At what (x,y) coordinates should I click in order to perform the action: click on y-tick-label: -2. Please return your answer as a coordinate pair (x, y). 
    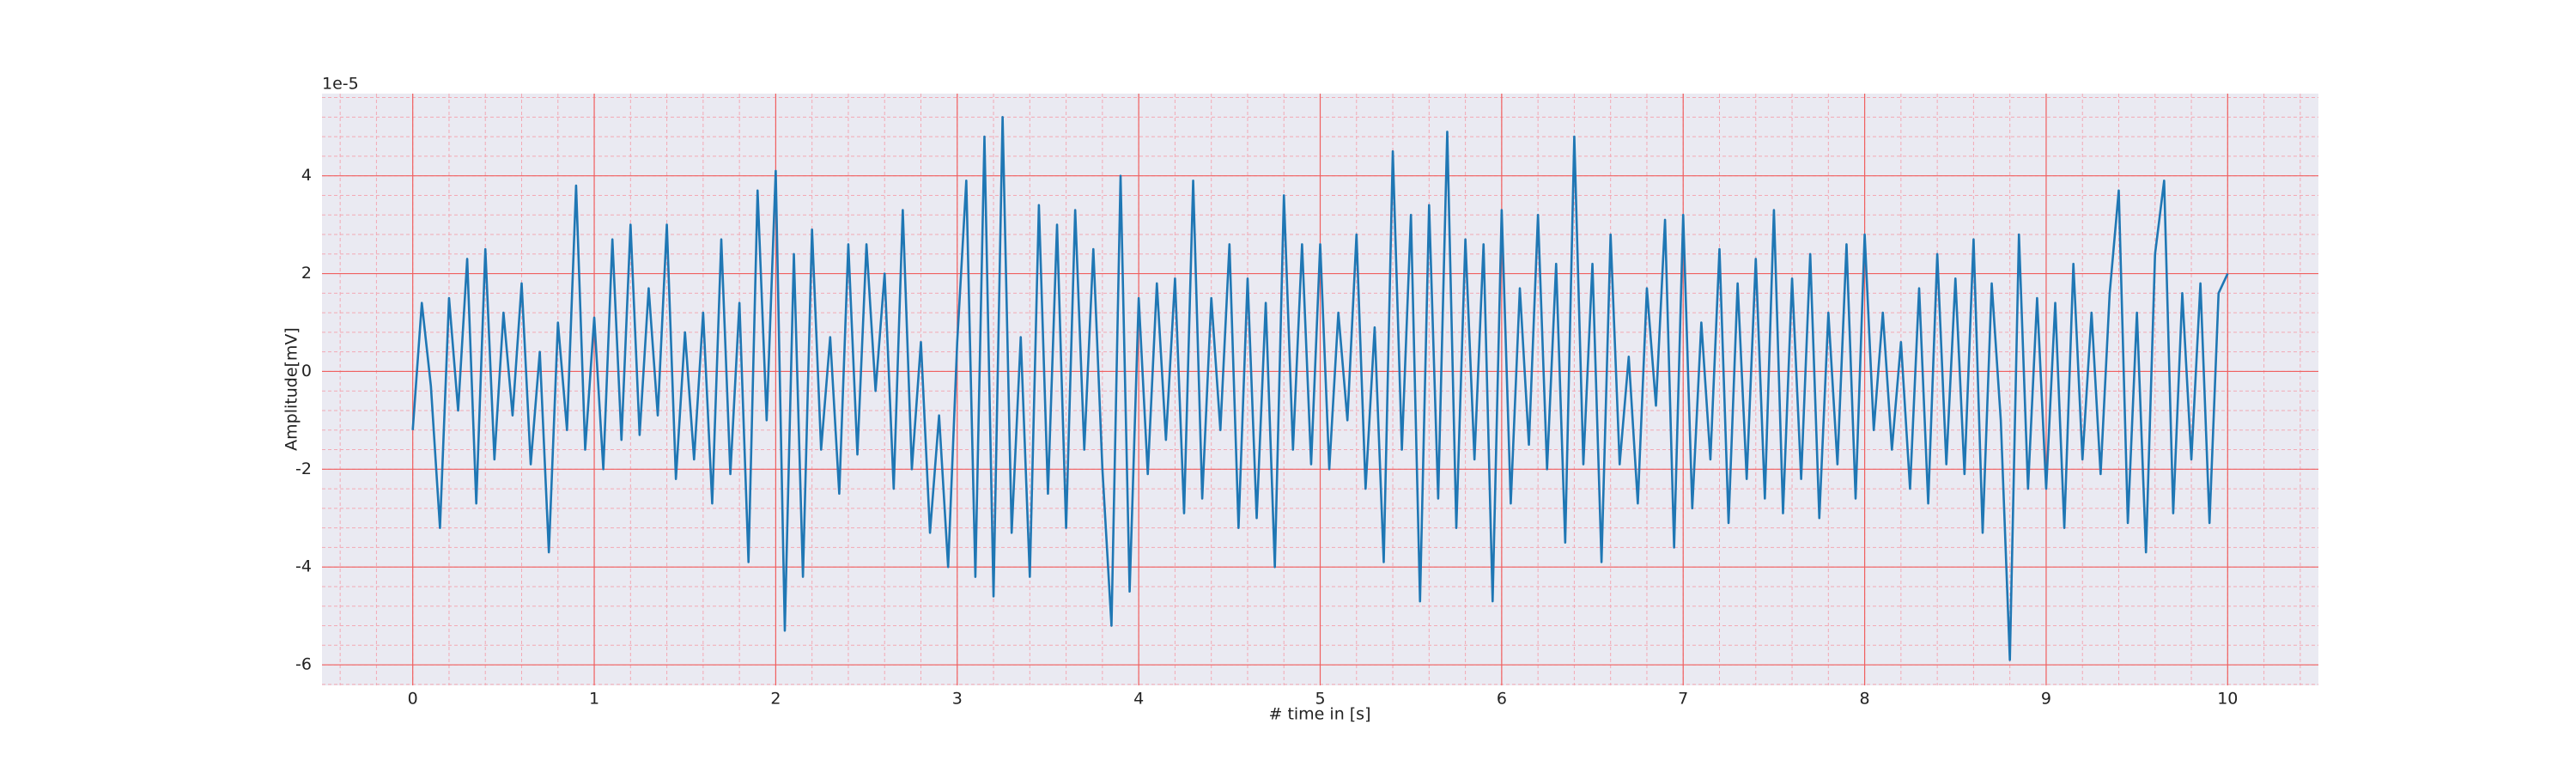
    Looking at the image, I should click on (303, 469).